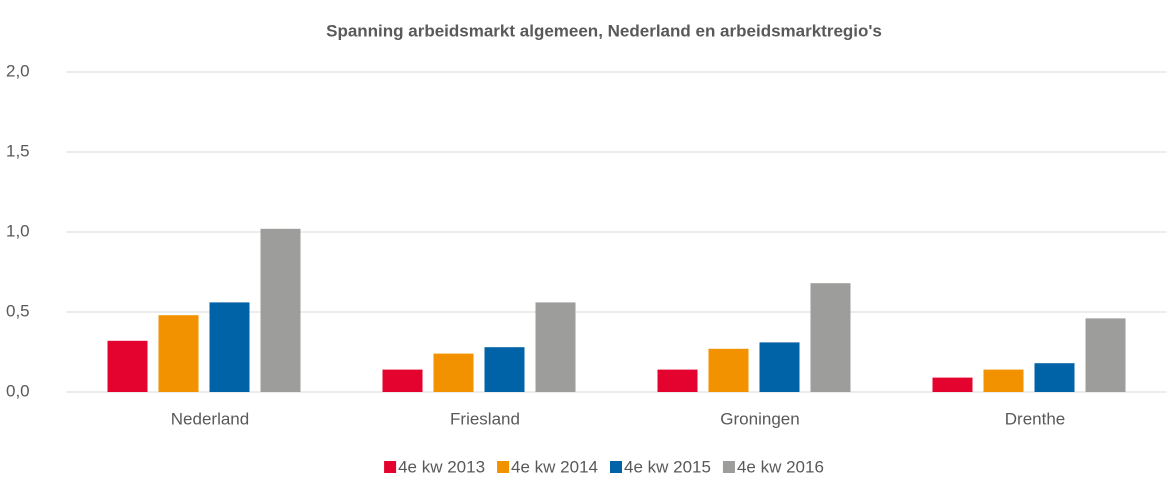  What do you see at coordinates (18, 230) in the screenshot?
I see `y-tick-label: 1,0` at bounding box center [18, 230].